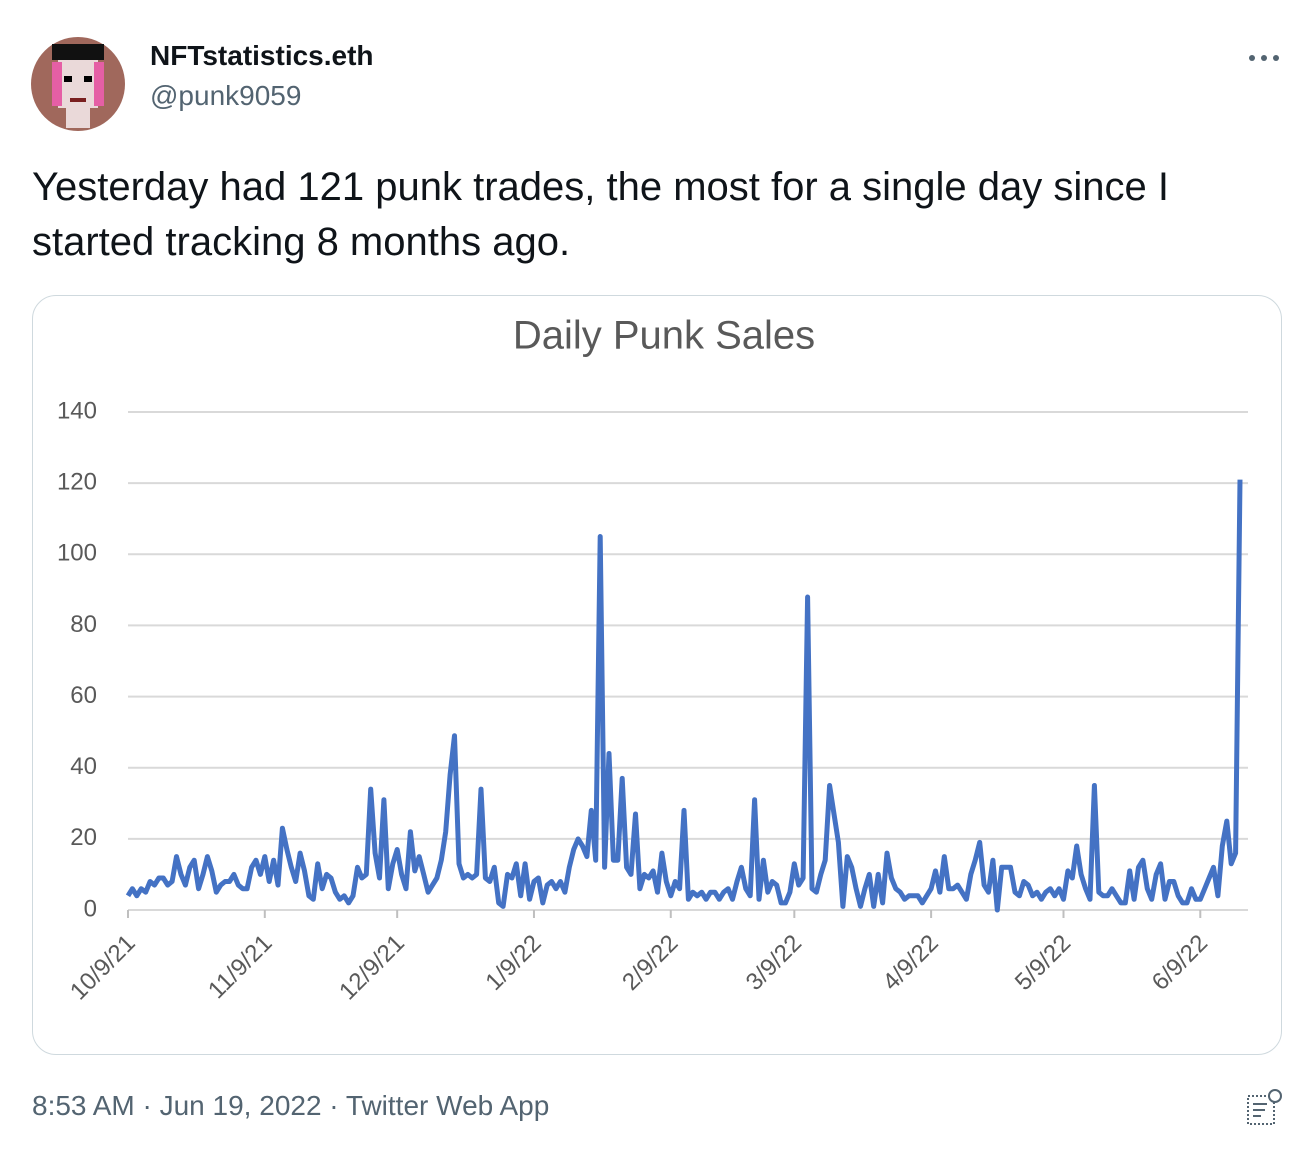  Describe the element at coordinates (226, 95) in the screenshot. I see `user-handle: @punk9059` at that location.